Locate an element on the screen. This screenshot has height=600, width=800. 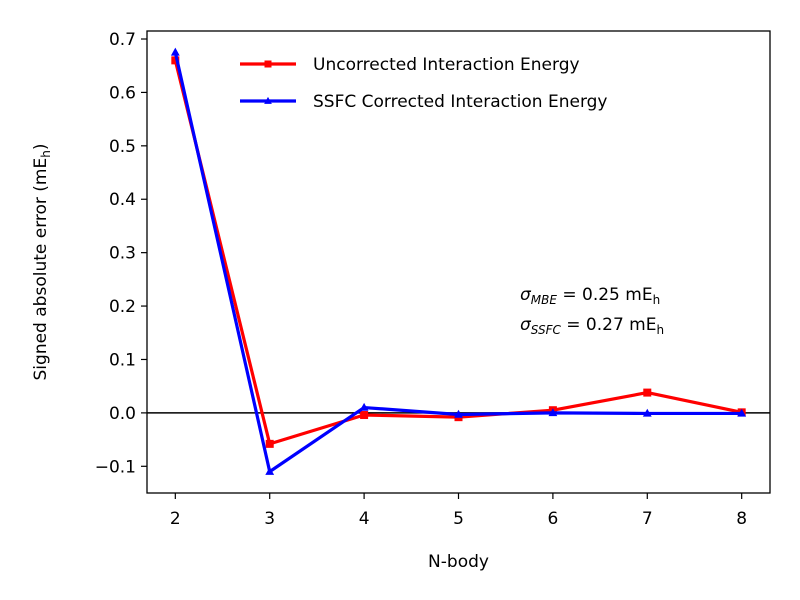
x-tick-label: 2 is located at coordinates (175, 519).